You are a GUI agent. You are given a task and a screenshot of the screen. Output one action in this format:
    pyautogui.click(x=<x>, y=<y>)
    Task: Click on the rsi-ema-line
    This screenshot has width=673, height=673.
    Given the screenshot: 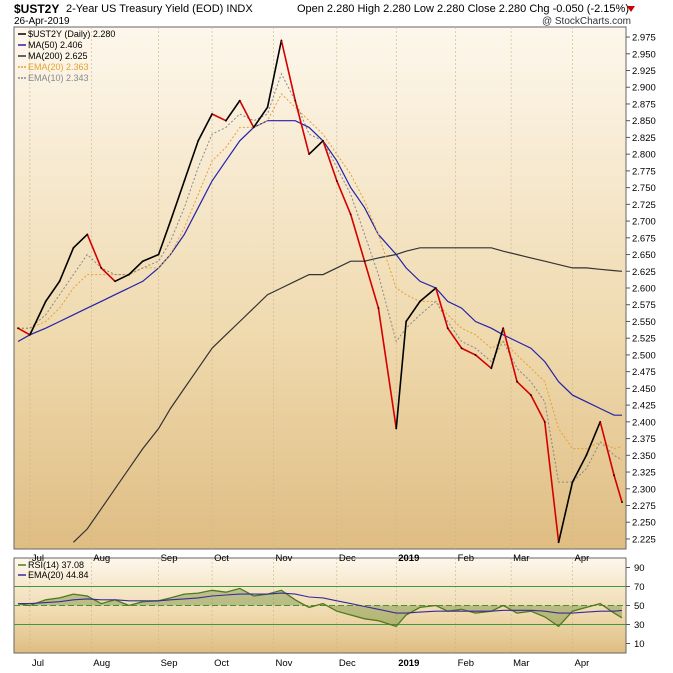 What is the action you would take?
    pyautogui.click(x=320, y=603)
    